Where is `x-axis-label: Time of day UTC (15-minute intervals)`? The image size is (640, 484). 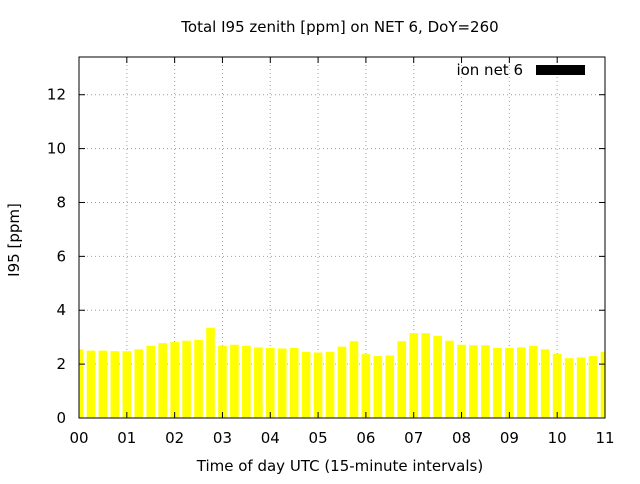
x-axis-label: Time of day UTC (15-minute intervals) is located at coordinates (339, 466).